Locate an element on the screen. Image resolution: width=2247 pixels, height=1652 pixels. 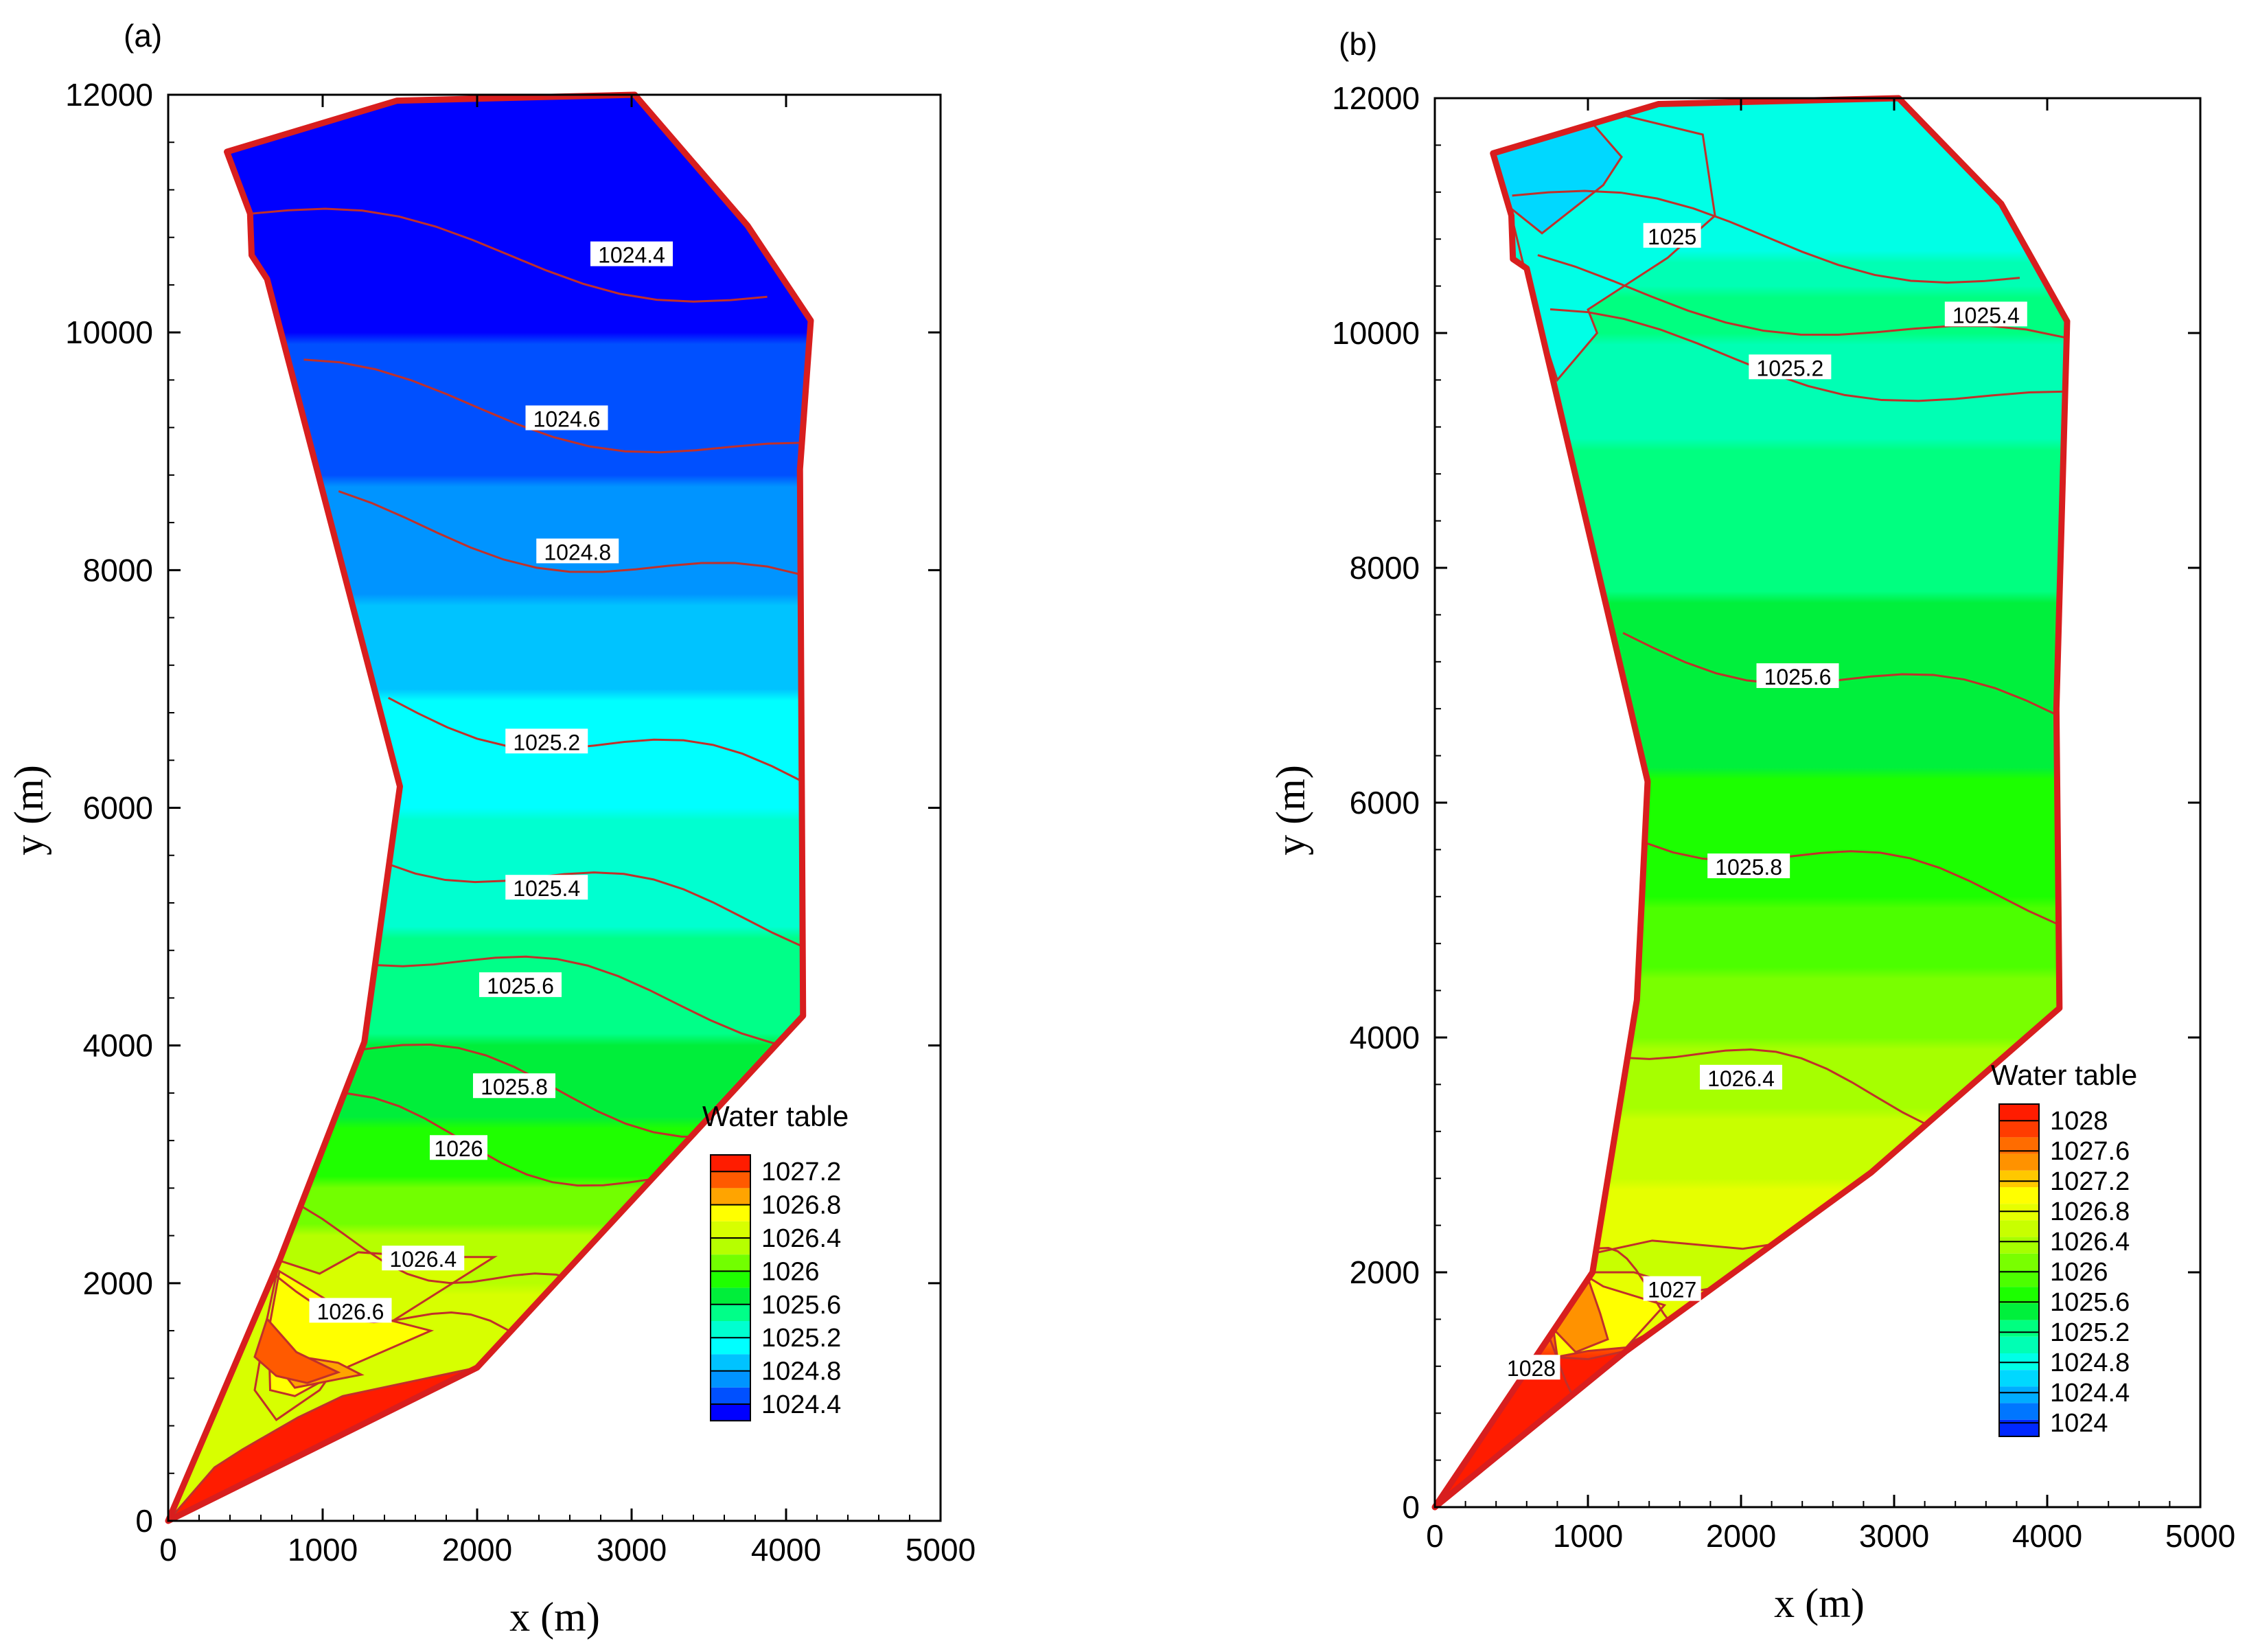
legend-label: 1026.8 is located at coordinates (2090, 1211).